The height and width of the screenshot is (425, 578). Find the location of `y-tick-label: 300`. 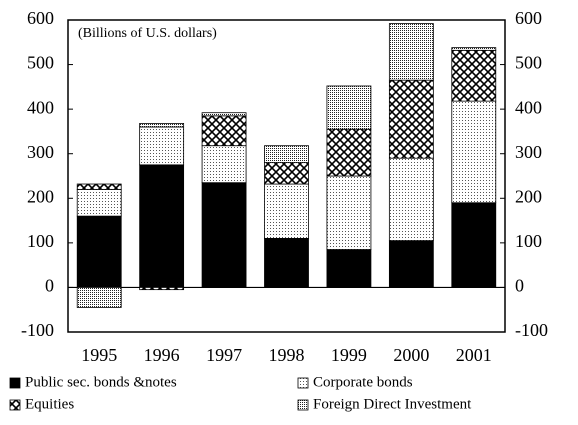

y-tick-label: 300 is located at coordinates (40, 152).